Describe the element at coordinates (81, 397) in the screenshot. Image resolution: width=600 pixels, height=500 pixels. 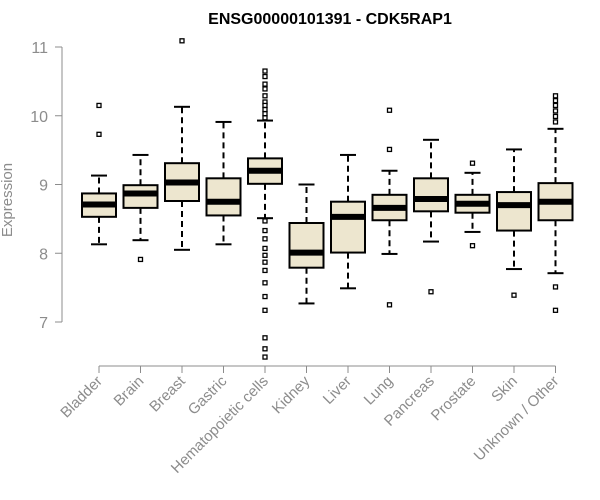
I see `x-tick-label: Bladder` at that location.